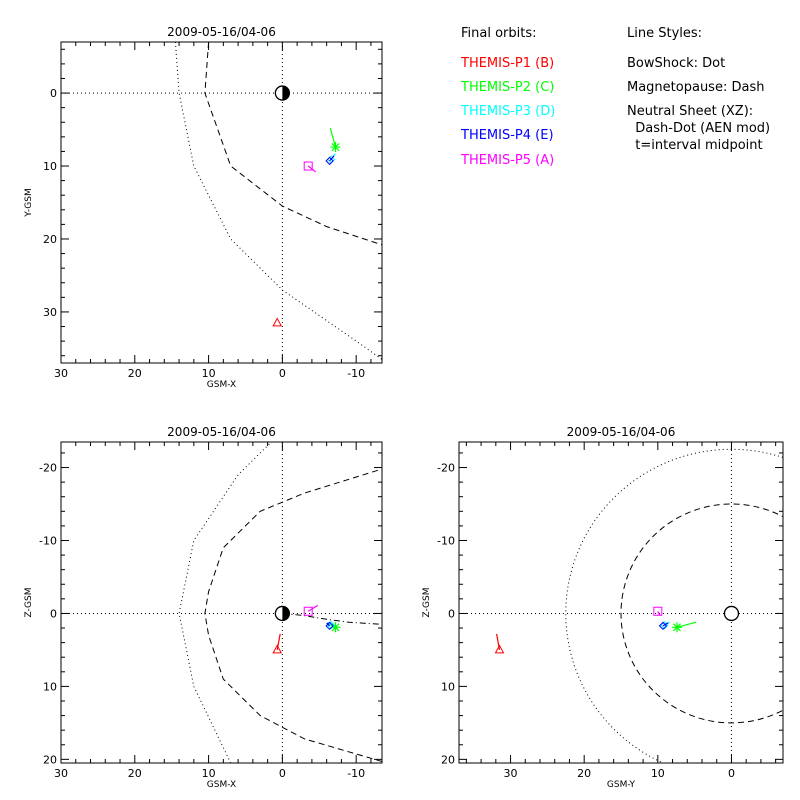  Describe the element at coordinates (507, 135) in the screenshot. I see `legend-orbit-p4: THEMIS-P4 (E)` at that location.